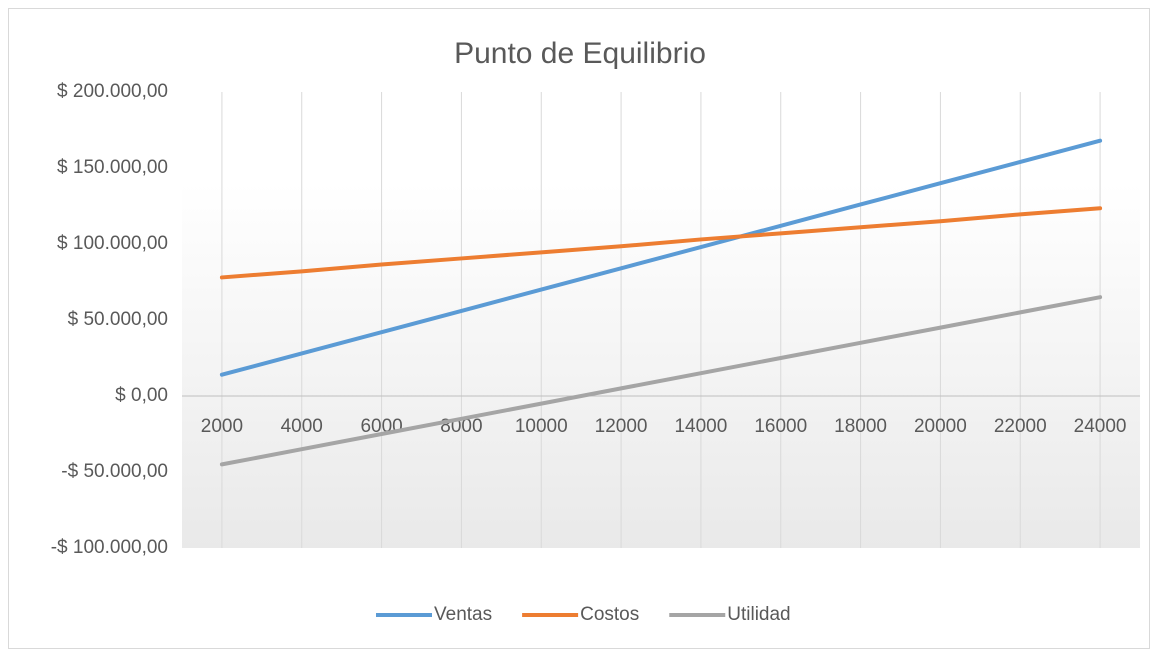 Image resolution: width=1159 pixels, height=650 pixels. Describe the element at coordinates (109, 547) in the screenshot. I see `y-tick-label: -$ 100.000,00` at that location.